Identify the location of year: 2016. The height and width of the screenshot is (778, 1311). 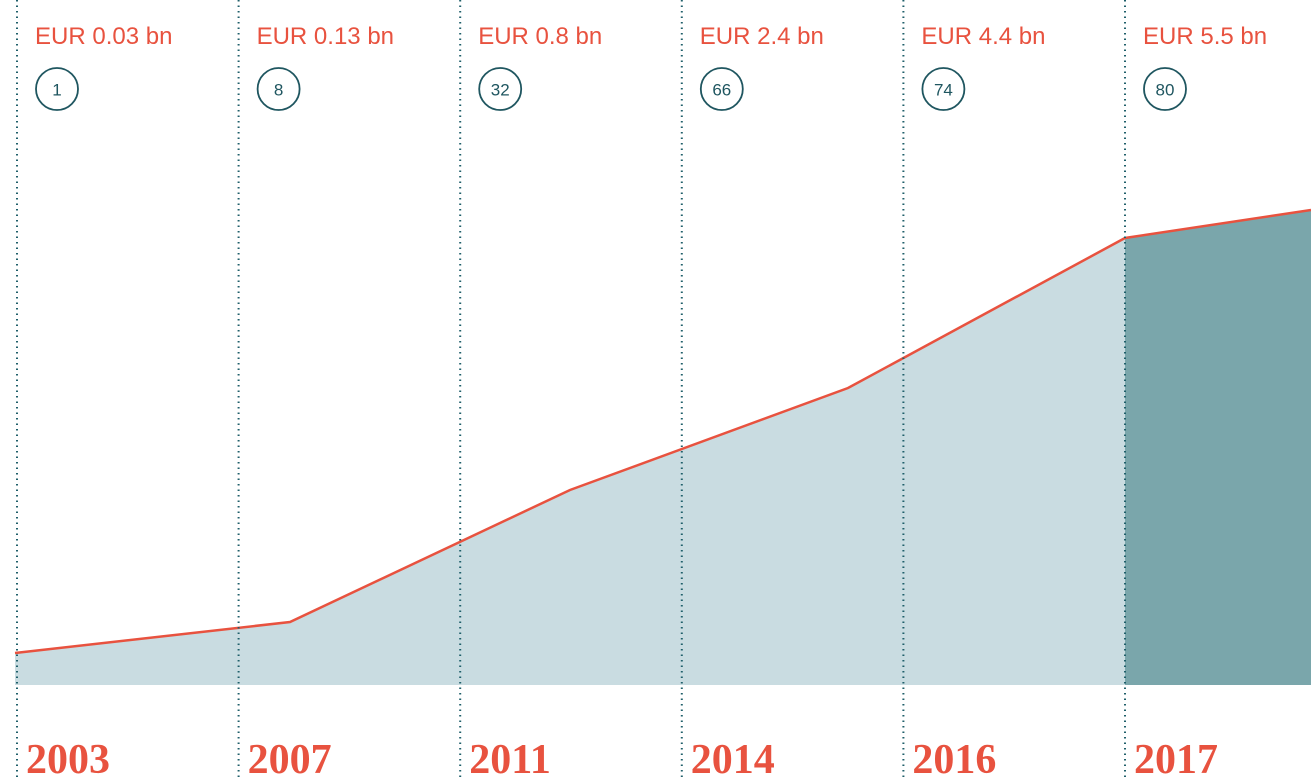
(954, 757).